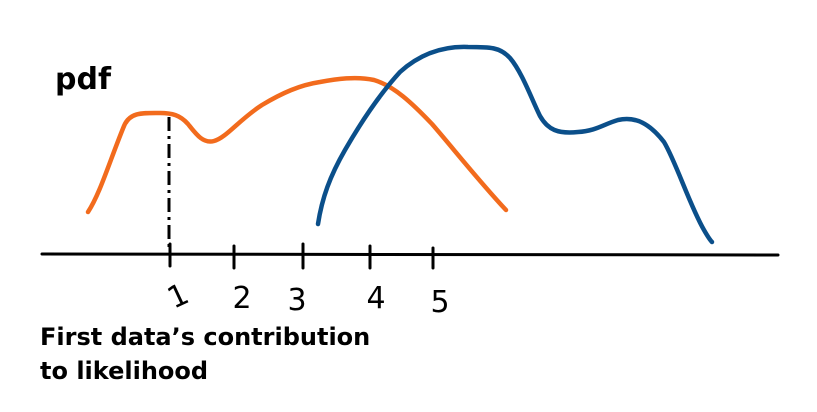  I want to click on caption-line-1: First data’s contribution, so click(205, 337).